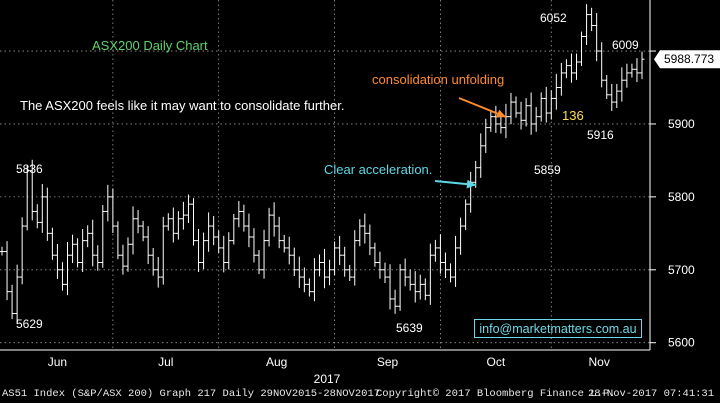 The width and height of the screenshot is (720, 403). Describe the element at coordinates (471, 184) in the screenshot. I see `acceleration-arrow-head` at that location.